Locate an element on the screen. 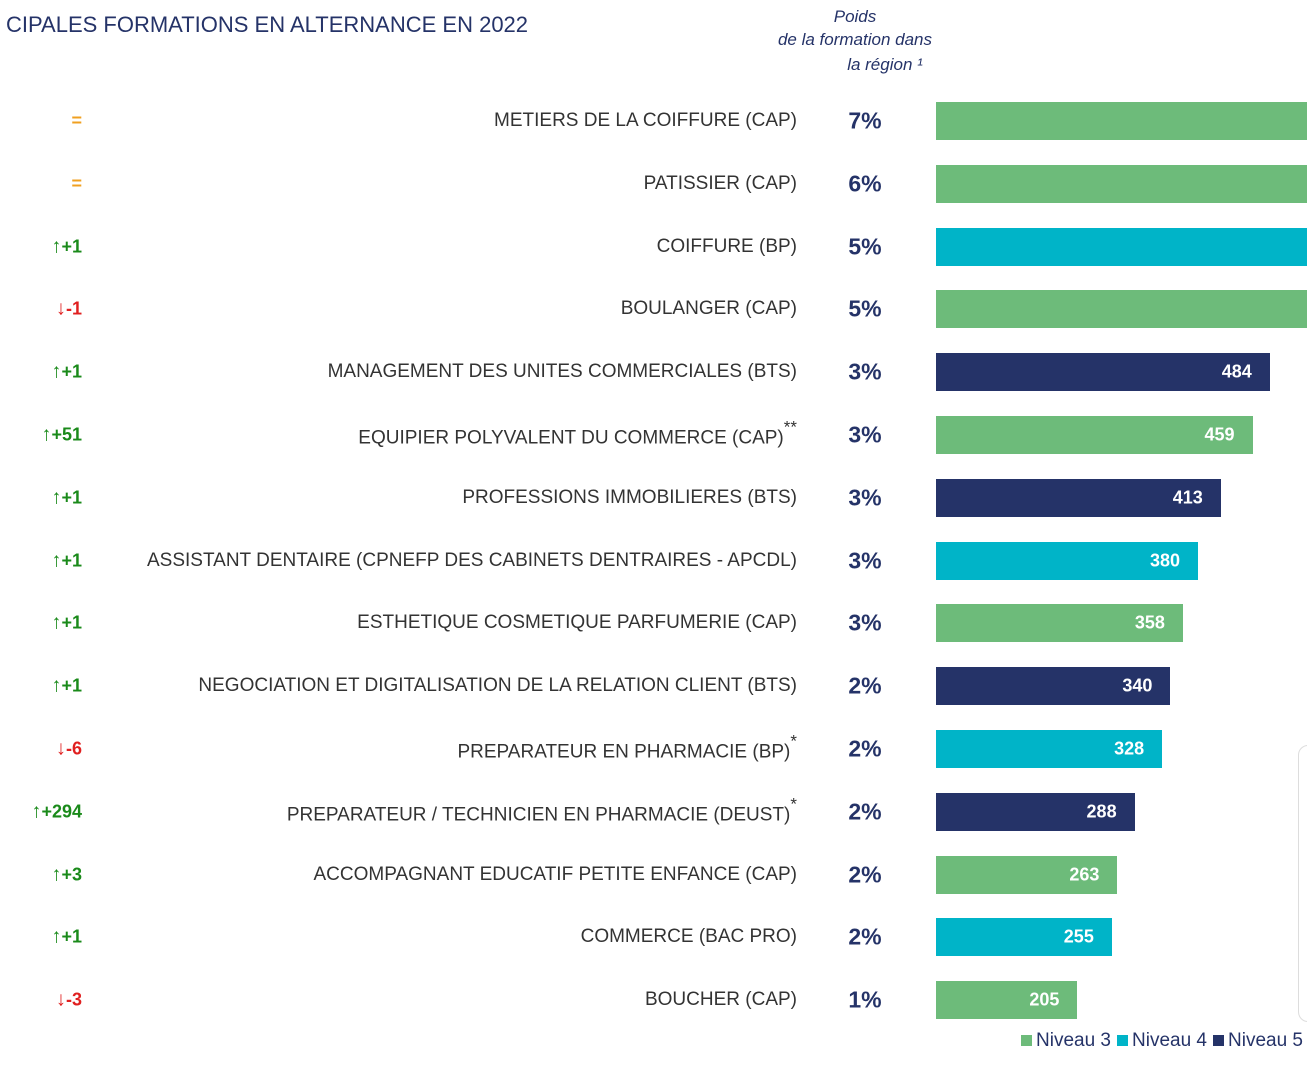 Image resolution: width=1307 pixels, height=1080 pixels. value-label: 263 is located at coordinates (1084, 874).